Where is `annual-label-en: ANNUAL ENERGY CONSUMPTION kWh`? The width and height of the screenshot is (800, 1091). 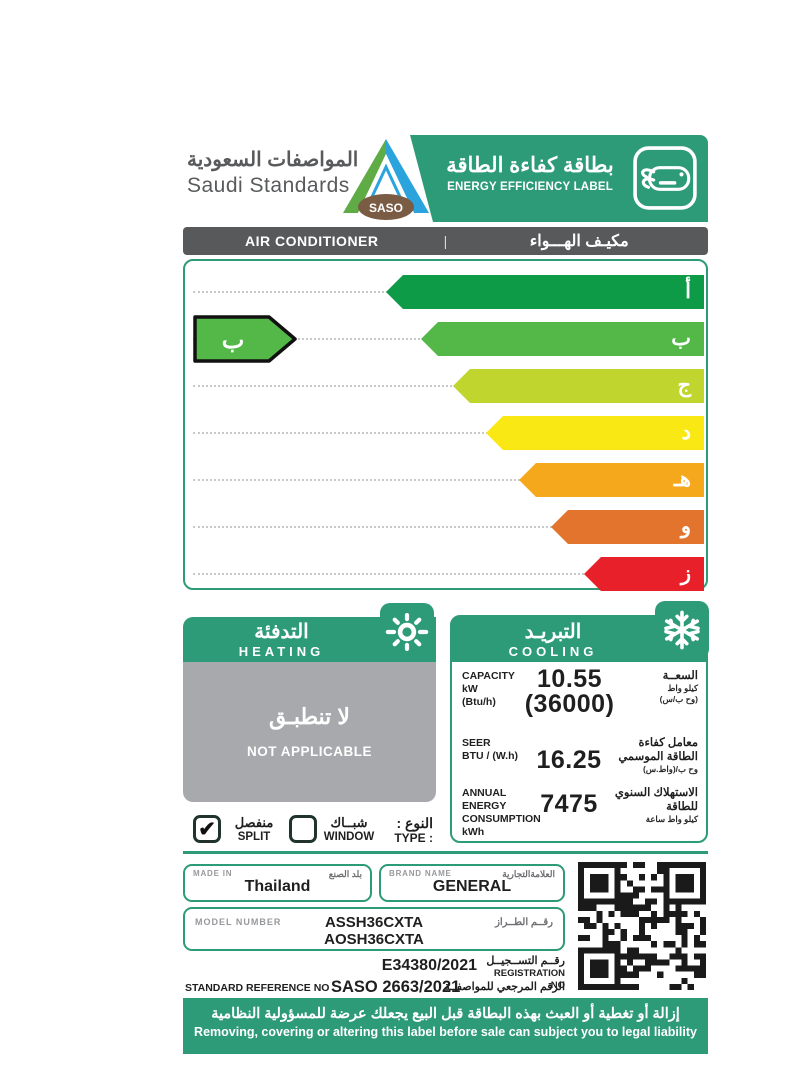
annual-label-en: ANNUAL ENERGY CONSUMPTION kWh is located at coordinates (501, 812).